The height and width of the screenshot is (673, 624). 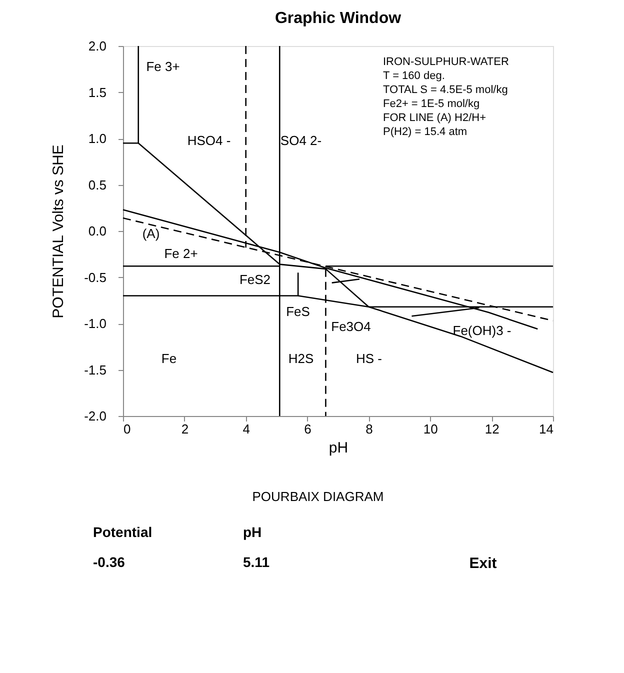 What do you see at coordinates (252, 532) in the screenshot?
I see `text: pH` at bounding box center [252, 532].